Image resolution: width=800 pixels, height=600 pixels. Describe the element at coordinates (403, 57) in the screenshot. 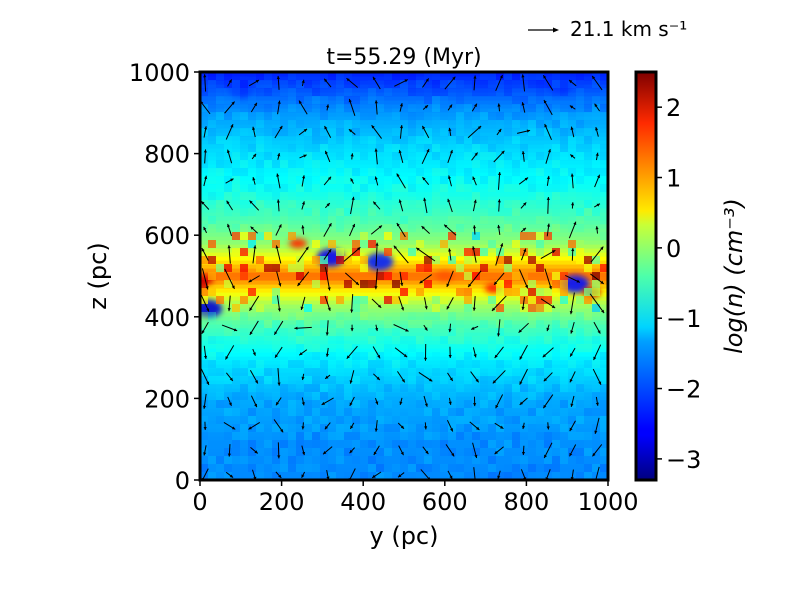

I see `chart-title: t=55.29 (Myr)` at that location.